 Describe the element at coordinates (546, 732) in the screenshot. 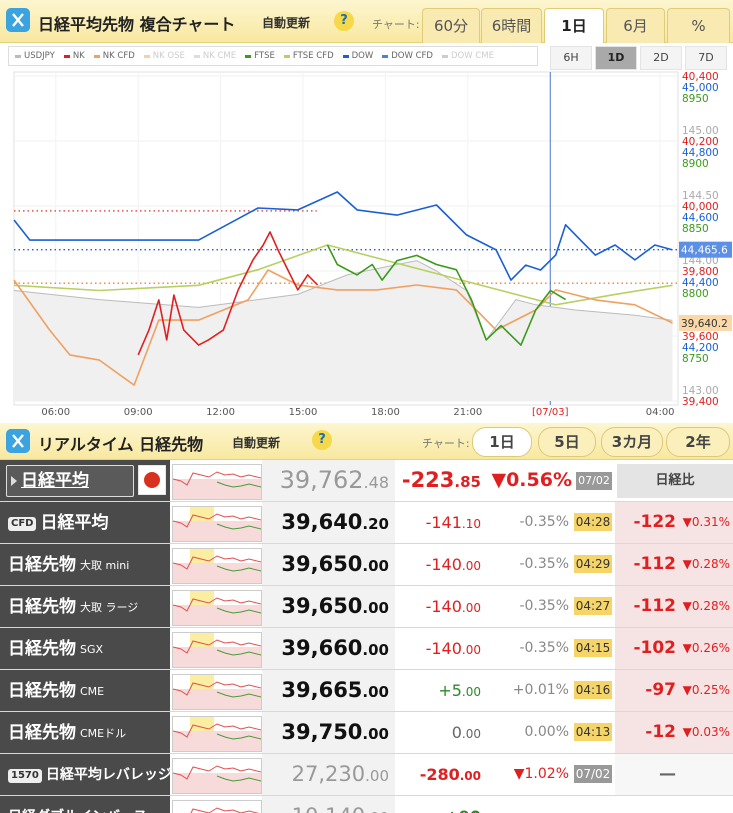

I see `pct-cell: 0.00%` at that location.